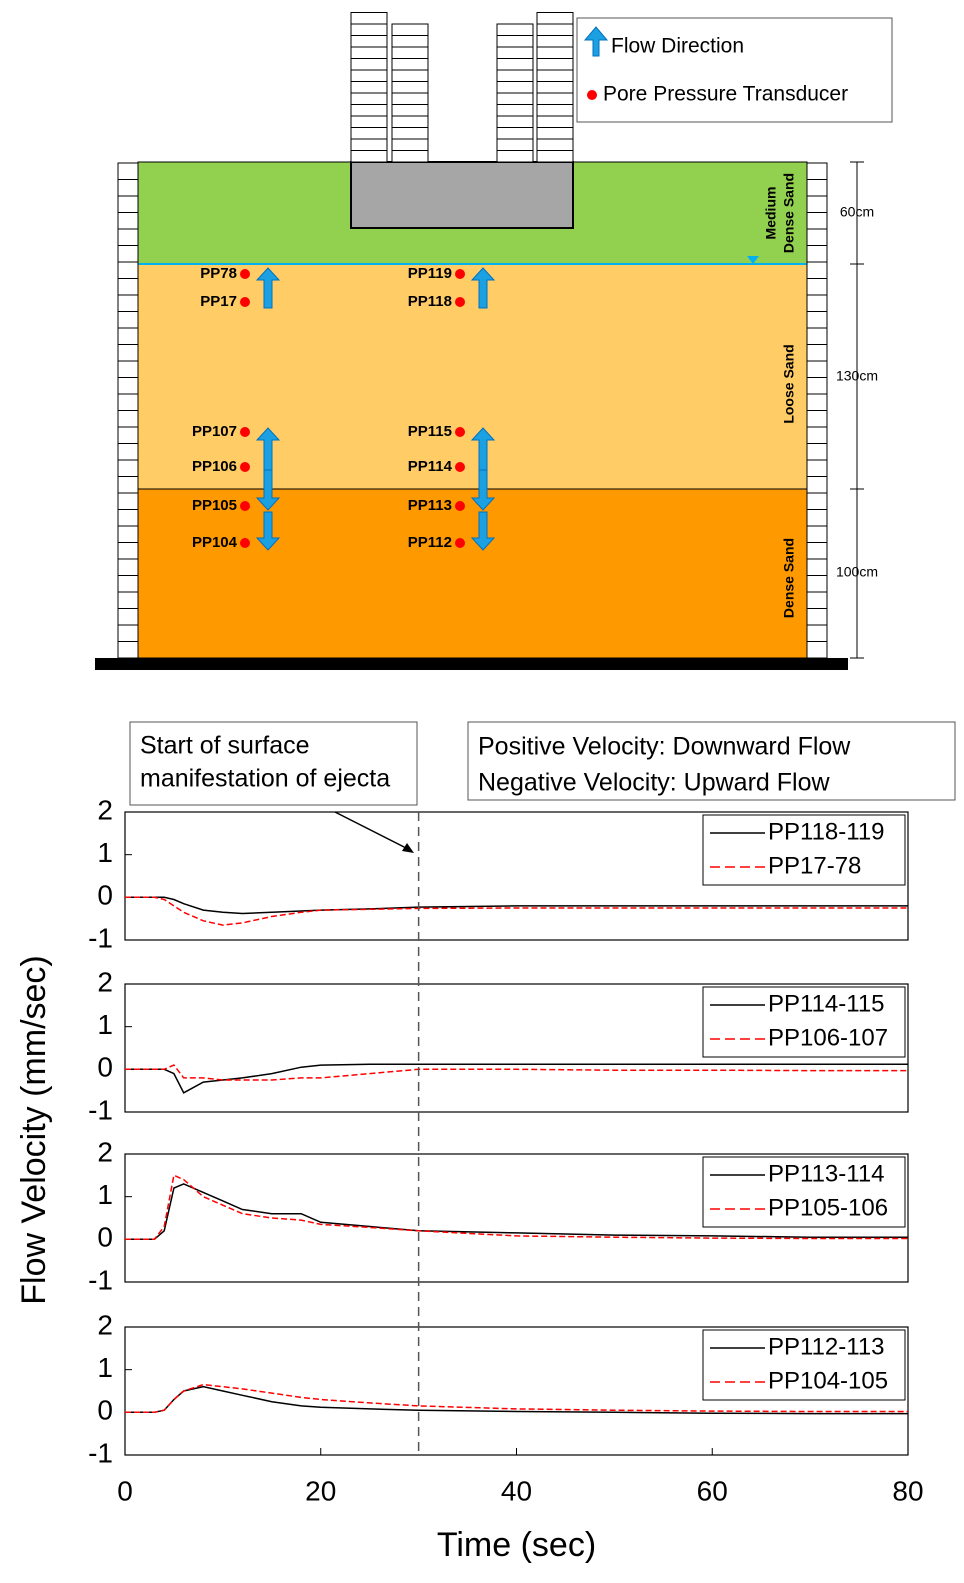 This screenshot has height=1583, width=964. Describe the element at coordinates (592, 95) in the screenshot. I see `legend-dot` at that location.